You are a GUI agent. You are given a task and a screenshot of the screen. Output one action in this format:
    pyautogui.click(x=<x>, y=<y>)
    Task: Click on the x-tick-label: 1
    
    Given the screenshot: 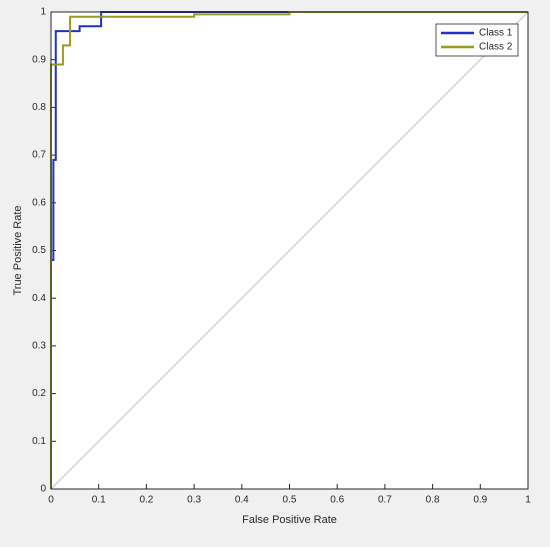 What is the action you would take?
    pyautogui.click(x=528, y=500)
    